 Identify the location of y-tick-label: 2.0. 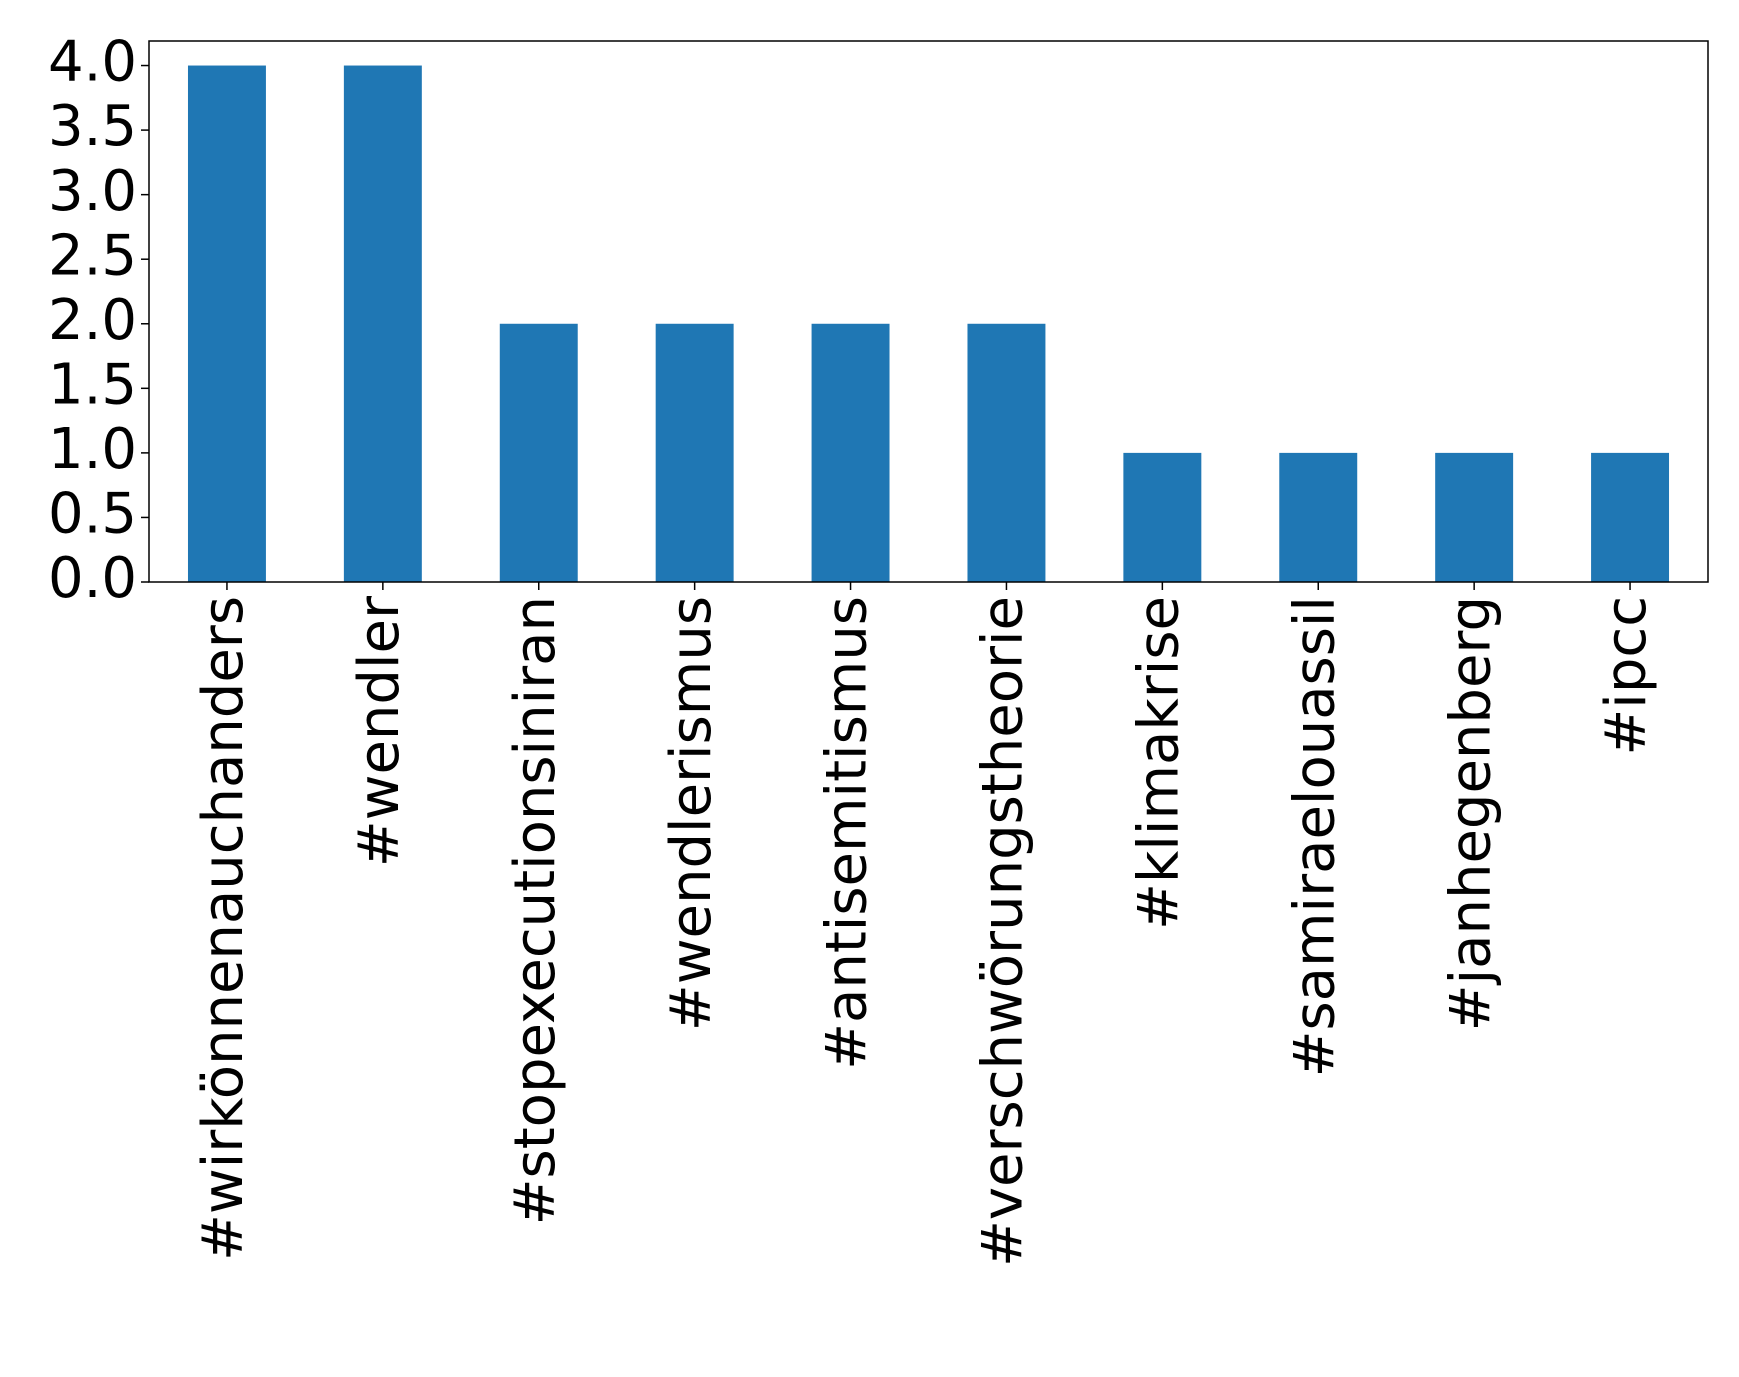
(92, 320).